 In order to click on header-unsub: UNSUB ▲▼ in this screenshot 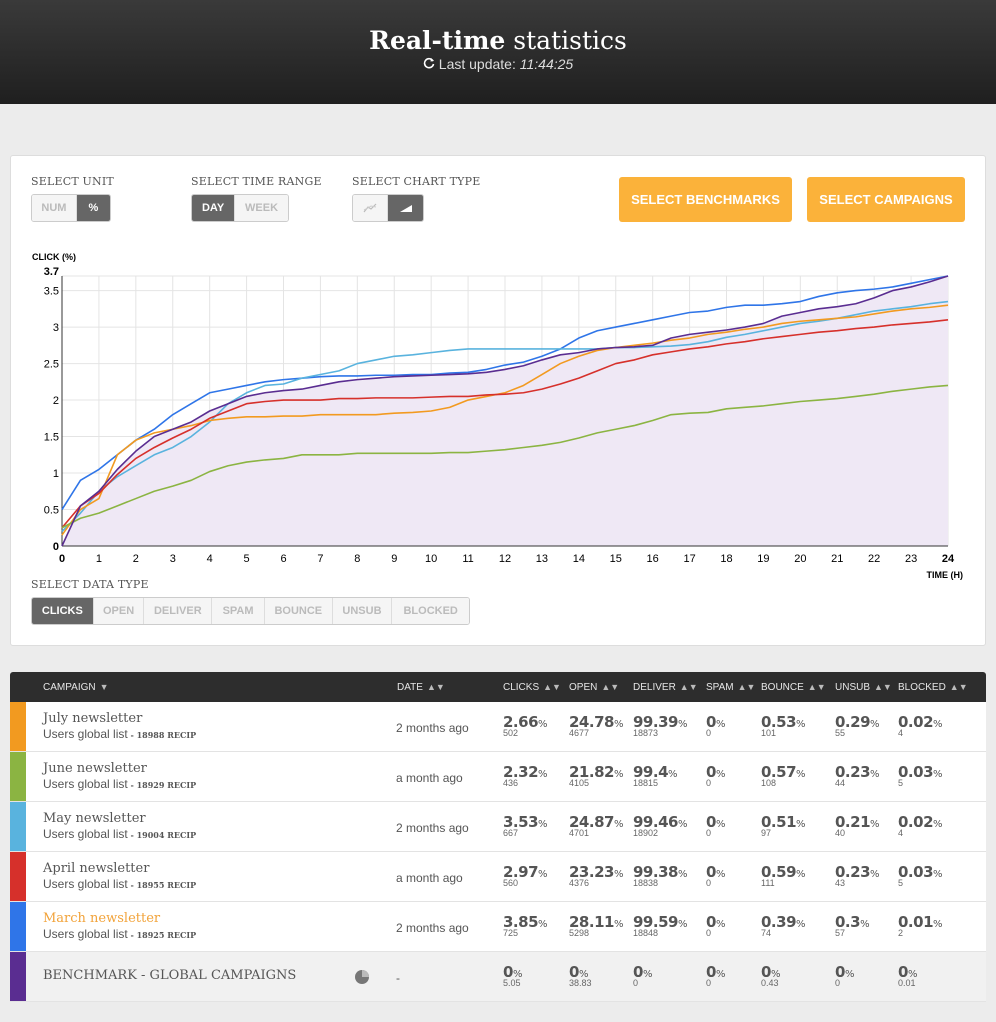, I will do `click(863, 687)`.